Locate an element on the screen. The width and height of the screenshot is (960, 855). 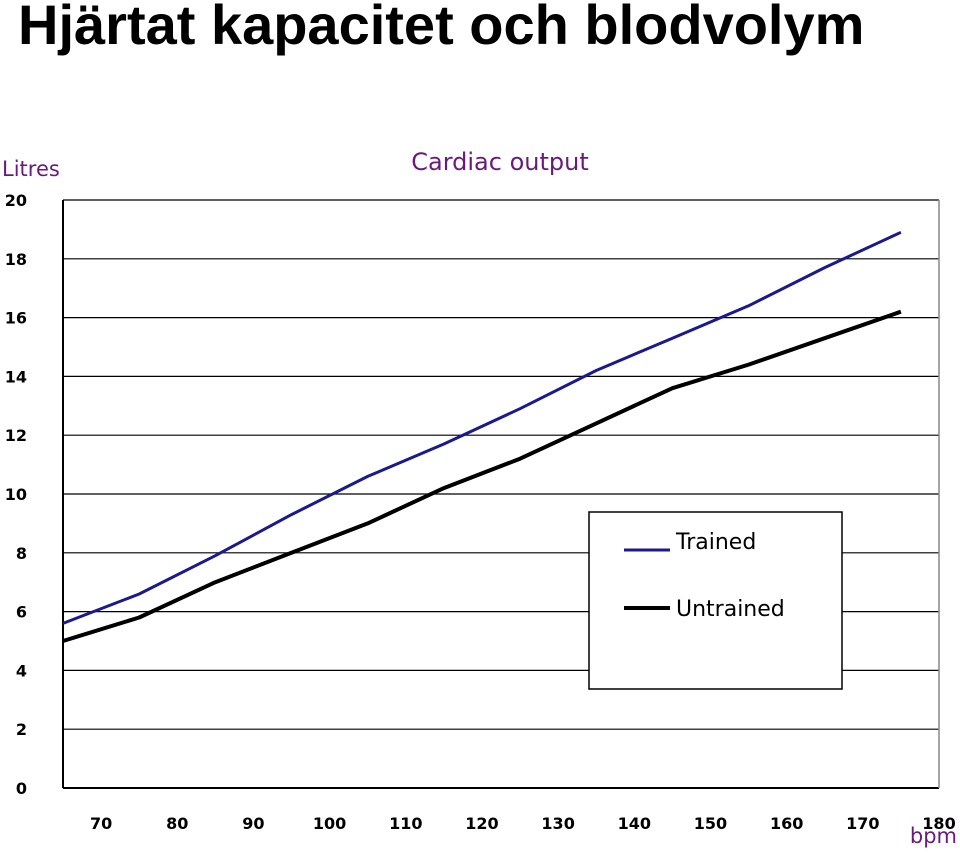
x-tick-label: 150 is located at coordinates (710, 823).